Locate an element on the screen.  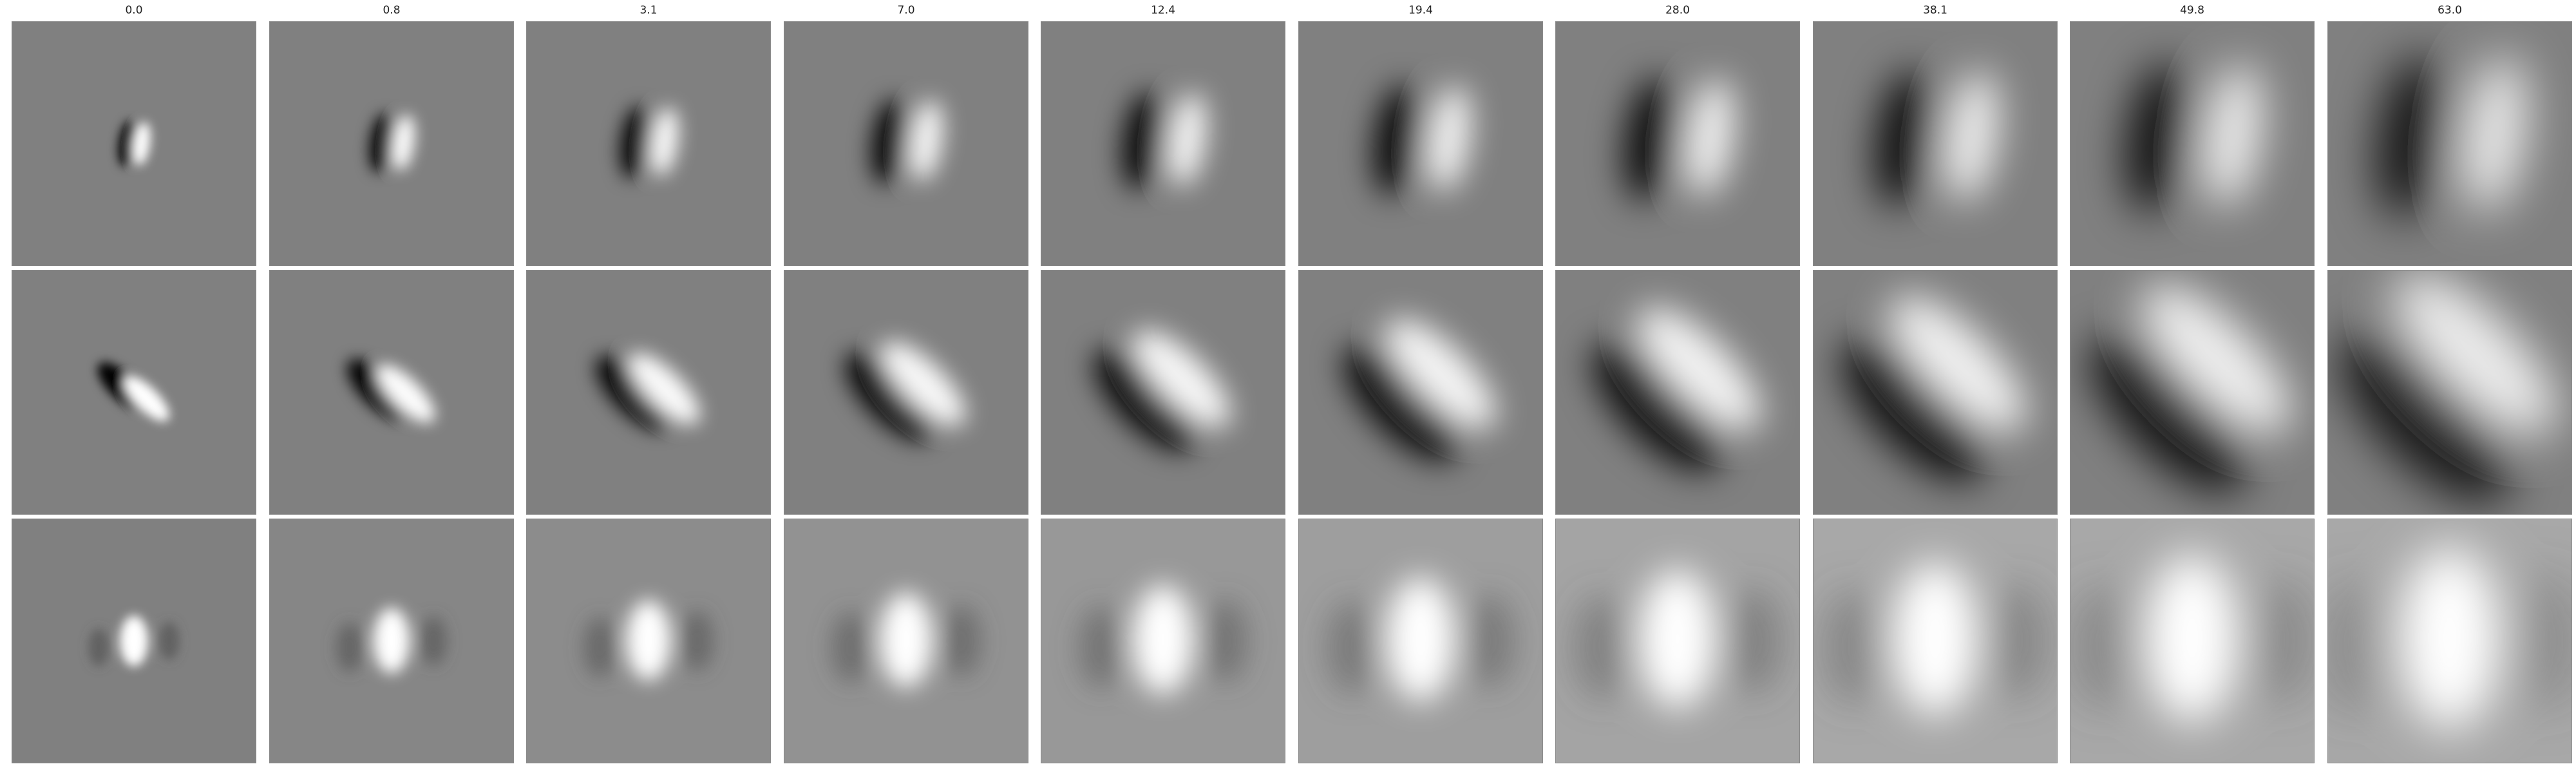
column-title: 0.0 is located at coordinates (134, 10).